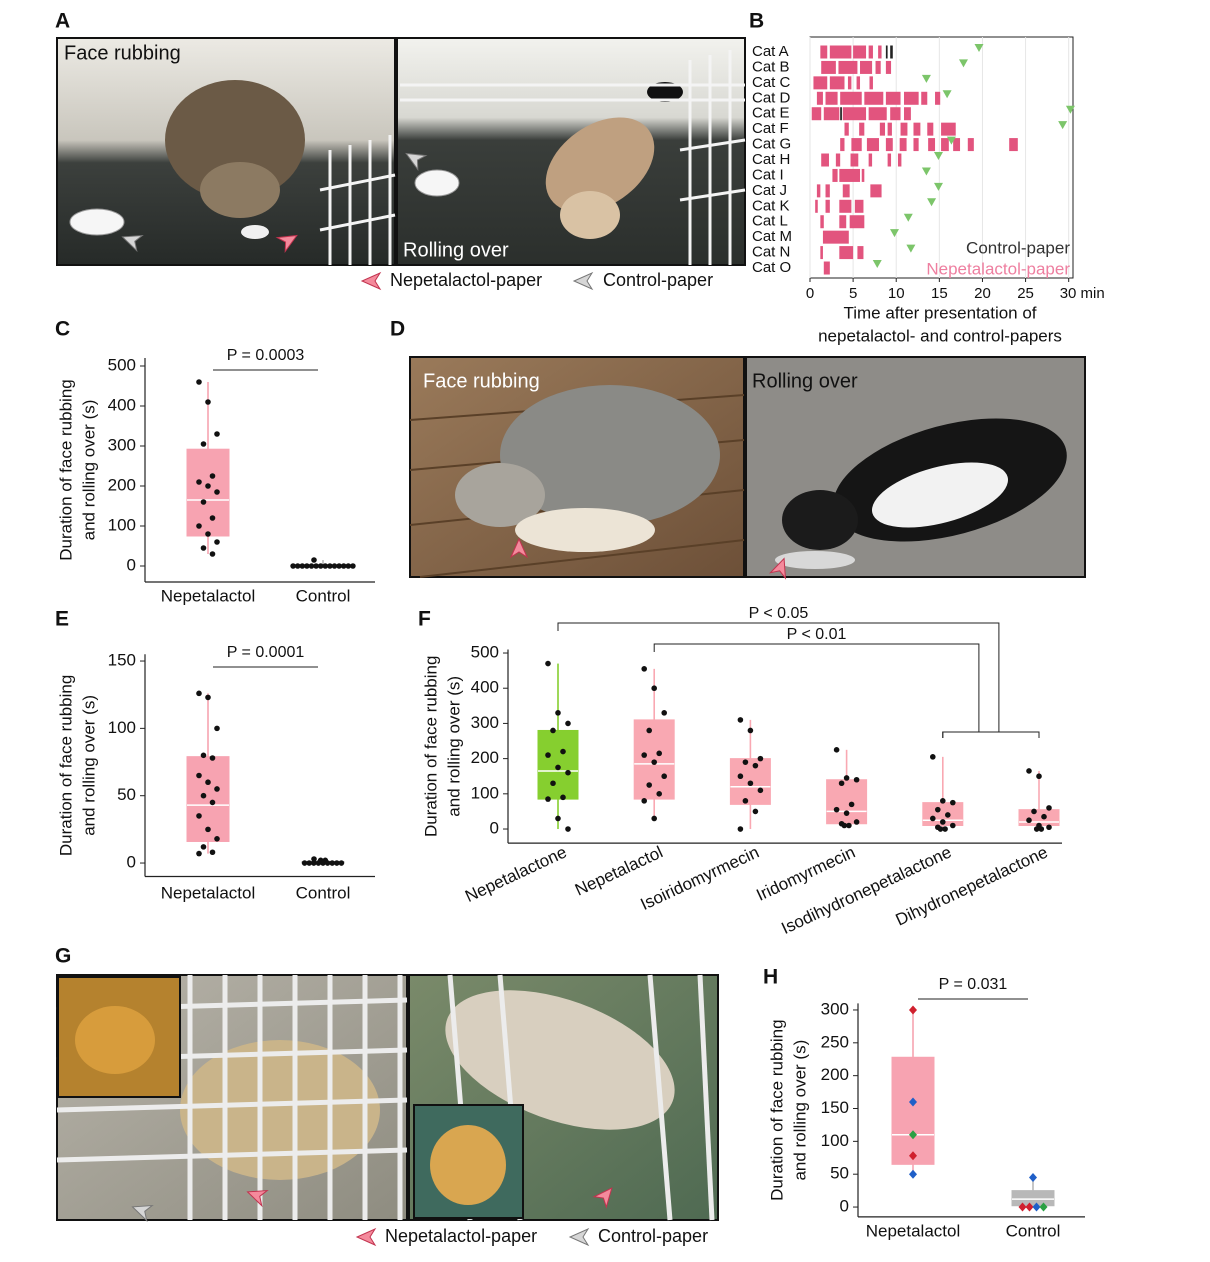 Image resolution: width=1210 pixels, height=1262 pixels. I want to click on row-label: Cat B, so click(771, 66).